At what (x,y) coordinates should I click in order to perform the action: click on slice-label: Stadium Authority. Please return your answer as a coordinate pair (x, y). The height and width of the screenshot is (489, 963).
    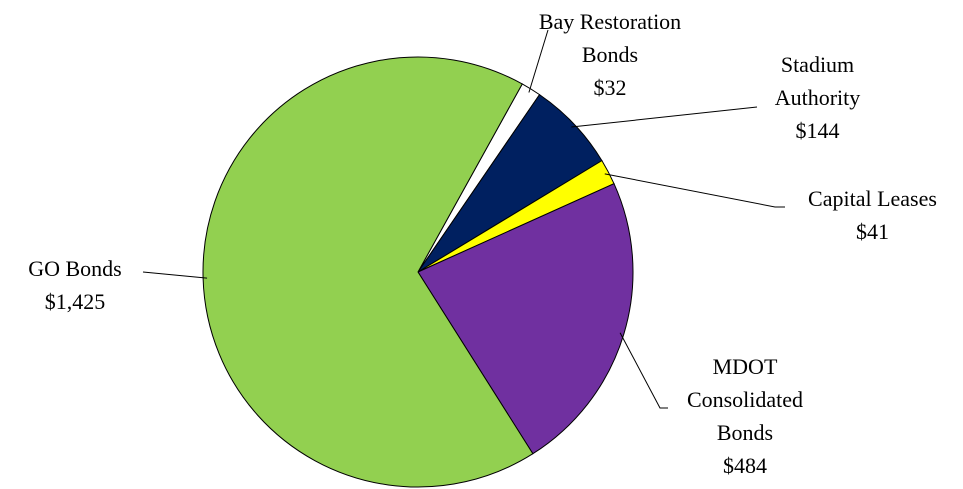
    Looking at the image, I should click on (817, 81).